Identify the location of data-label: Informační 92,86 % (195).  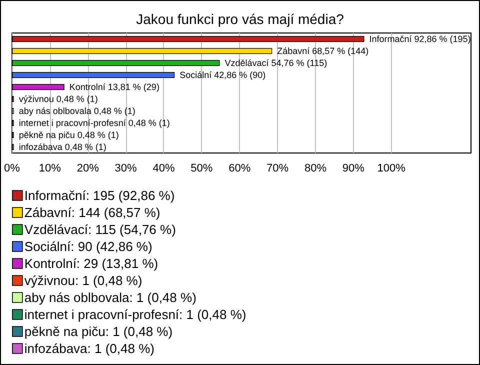
(420, 39).